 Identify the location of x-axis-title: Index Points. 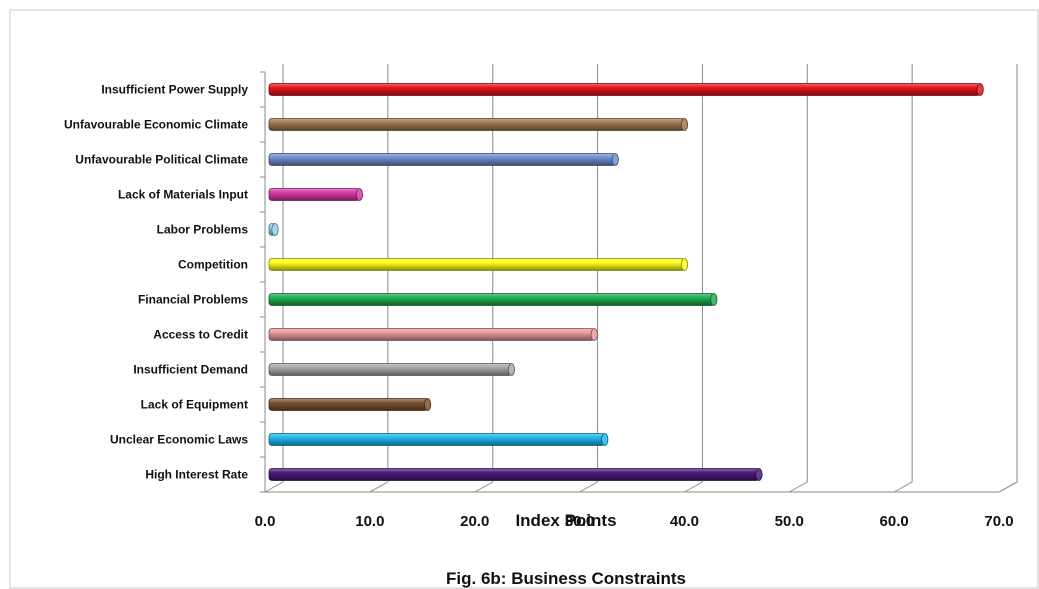
(565, 520).